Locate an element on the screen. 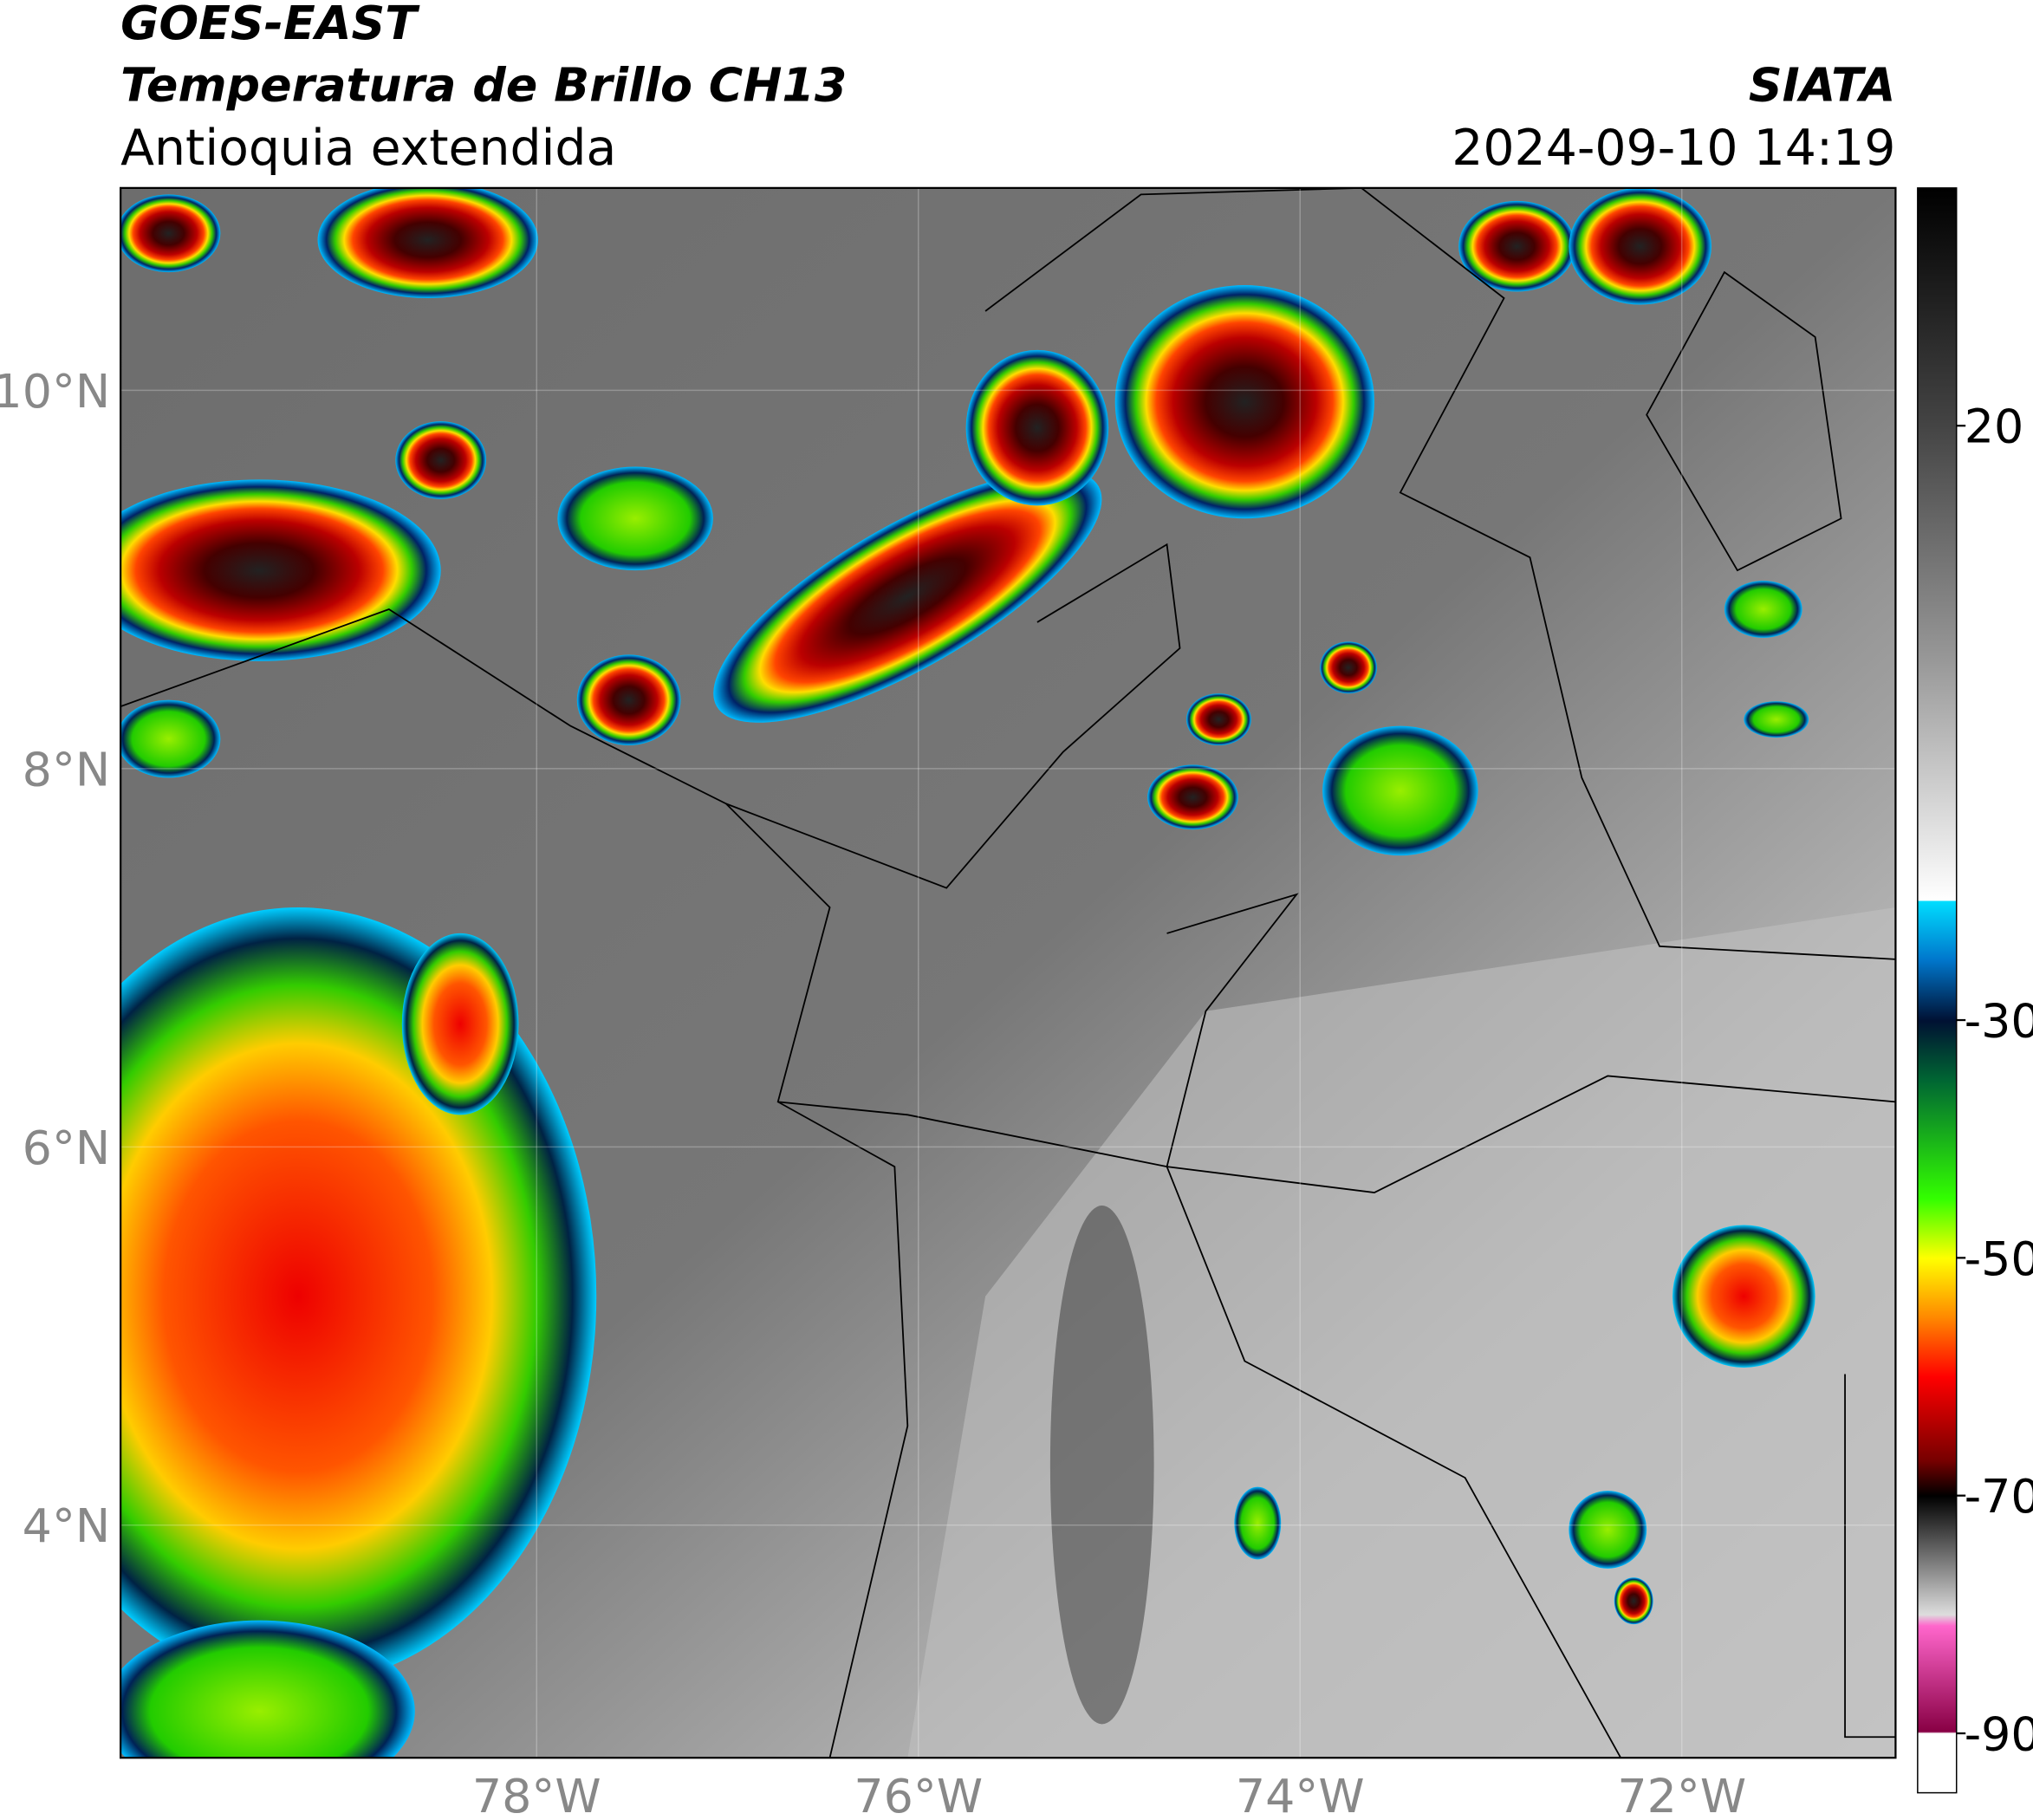 This screenshot has height=1820, width=2033. x-tick-label: 78°W is located at coordinates (536, 1794).